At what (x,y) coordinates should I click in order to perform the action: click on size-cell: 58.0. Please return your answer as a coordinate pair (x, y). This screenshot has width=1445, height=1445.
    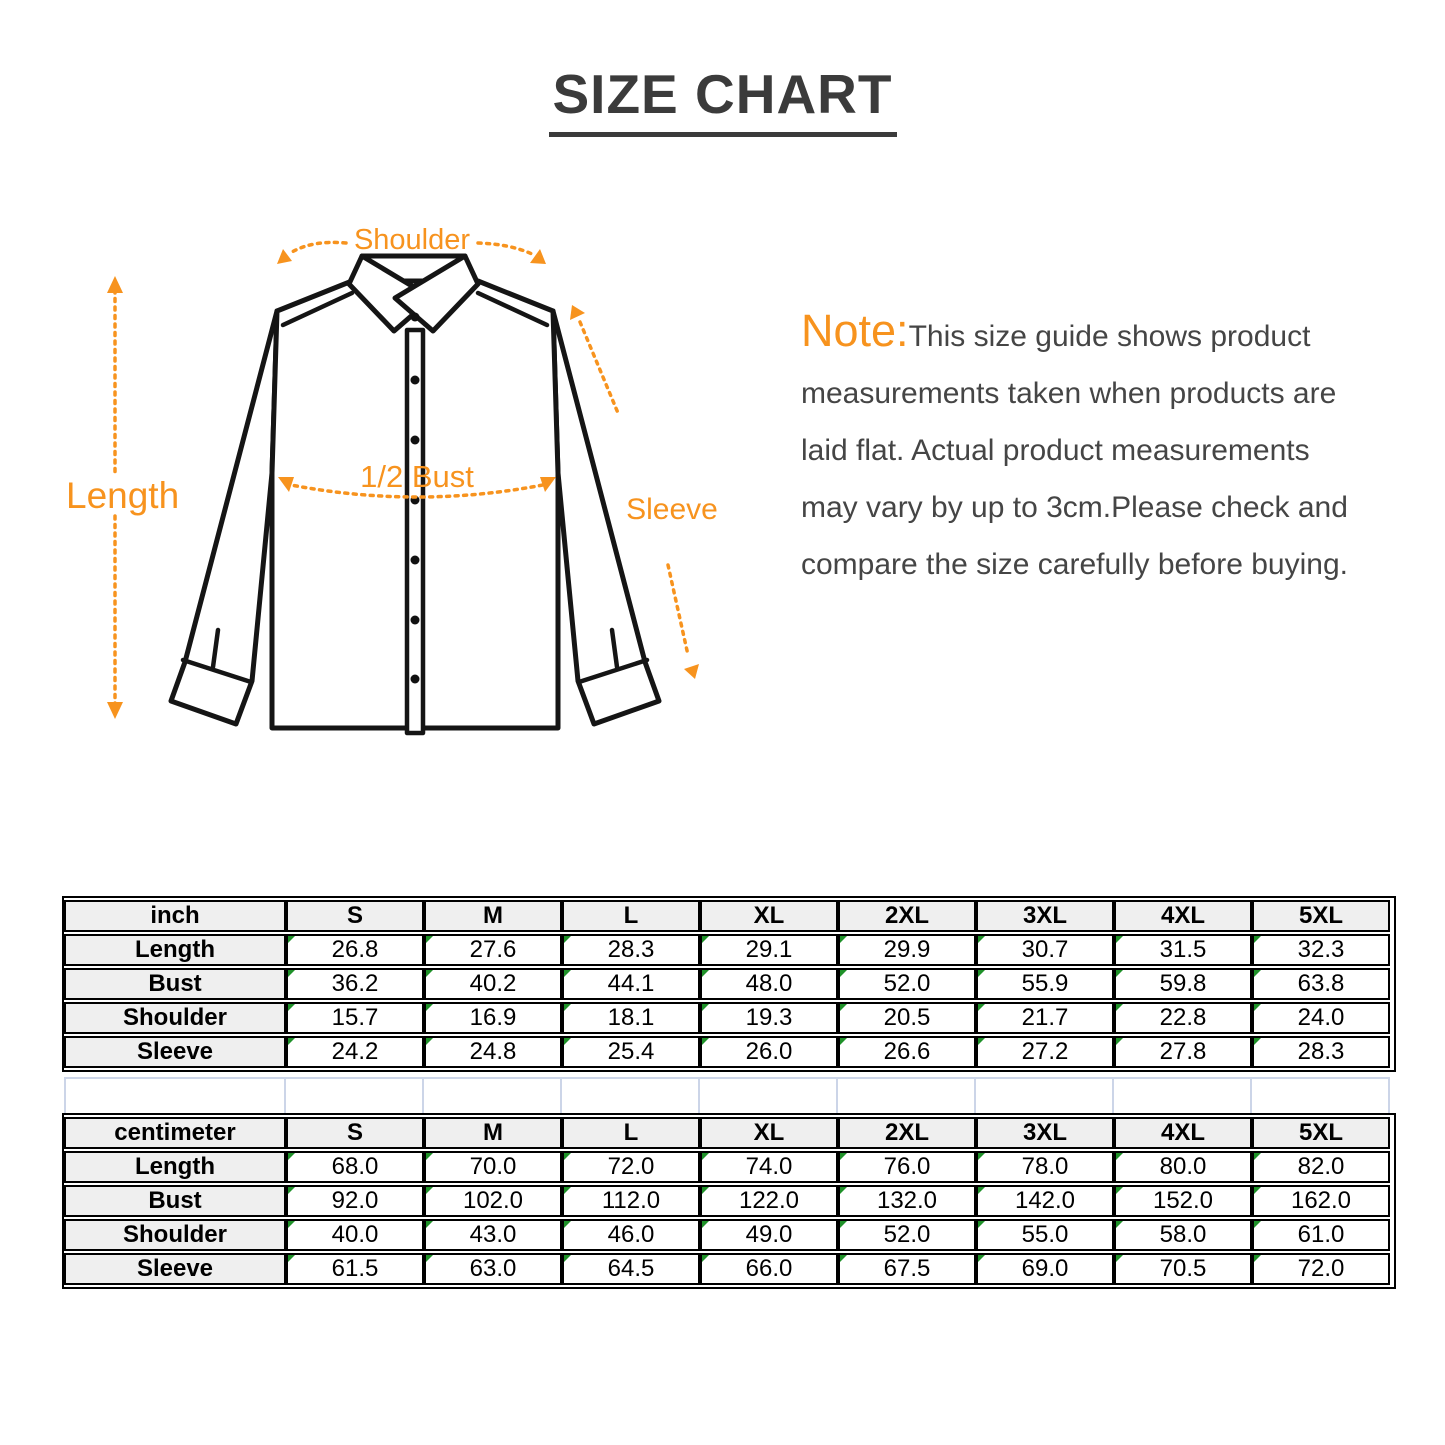
    Looking at the image, I should click on (1183, 1235).